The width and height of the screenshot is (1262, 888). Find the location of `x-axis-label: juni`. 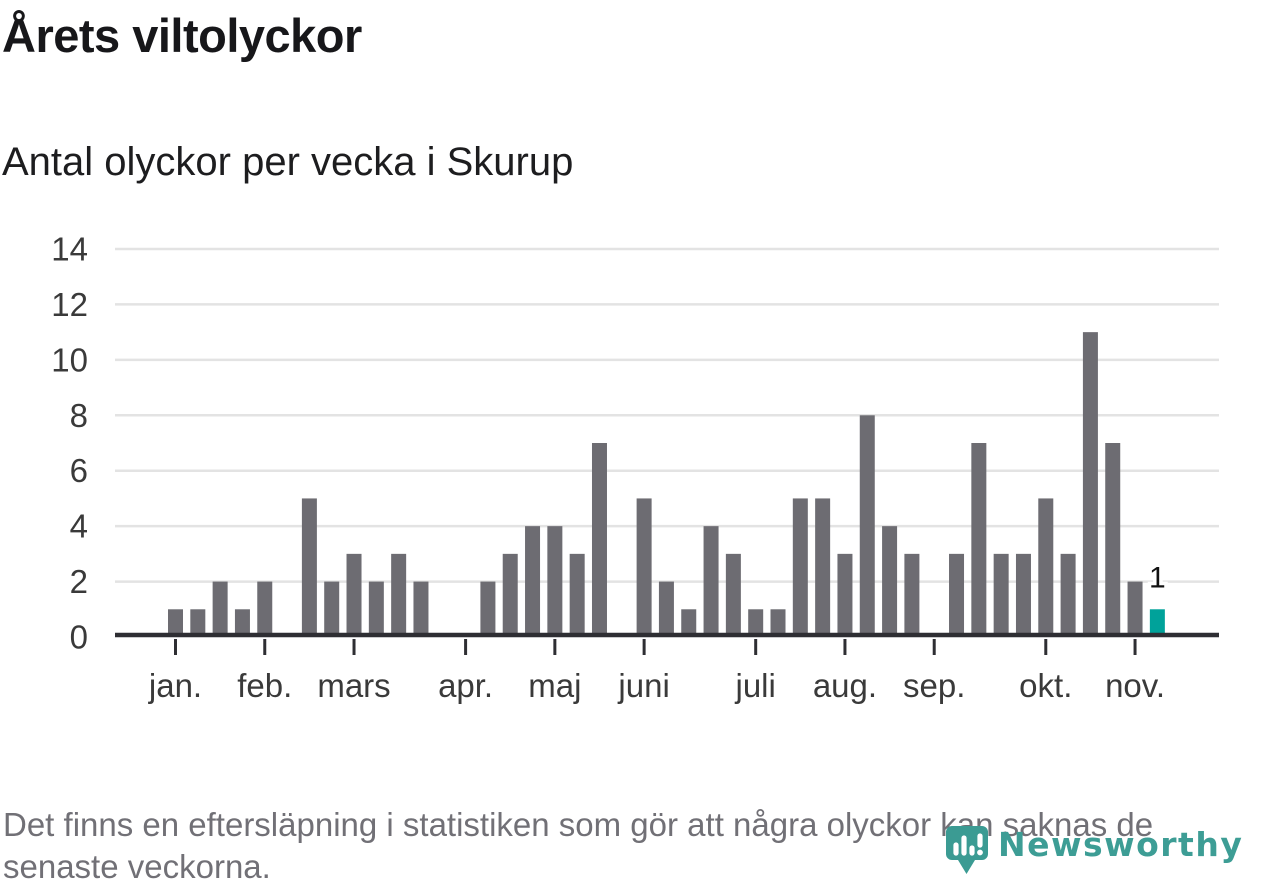

x-axis-label: juni is located at coordinates (643, 685).